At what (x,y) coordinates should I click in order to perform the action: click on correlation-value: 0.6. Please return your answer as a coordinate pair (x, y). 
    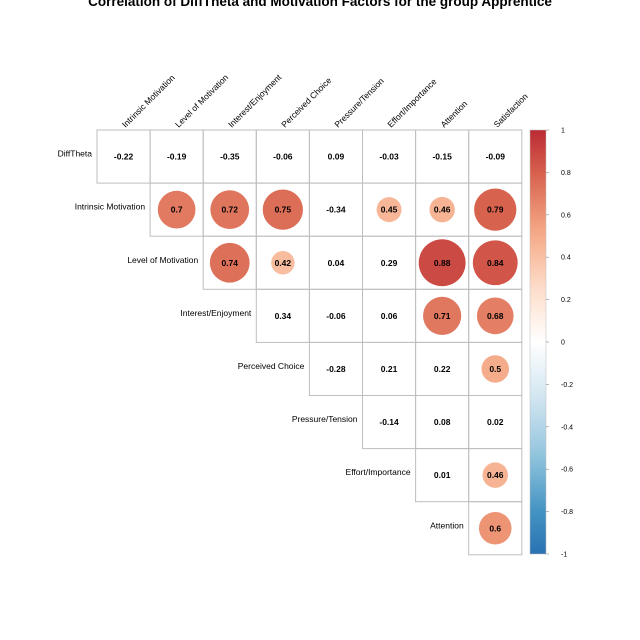
    Looking at the image, I should click on (495, 528).